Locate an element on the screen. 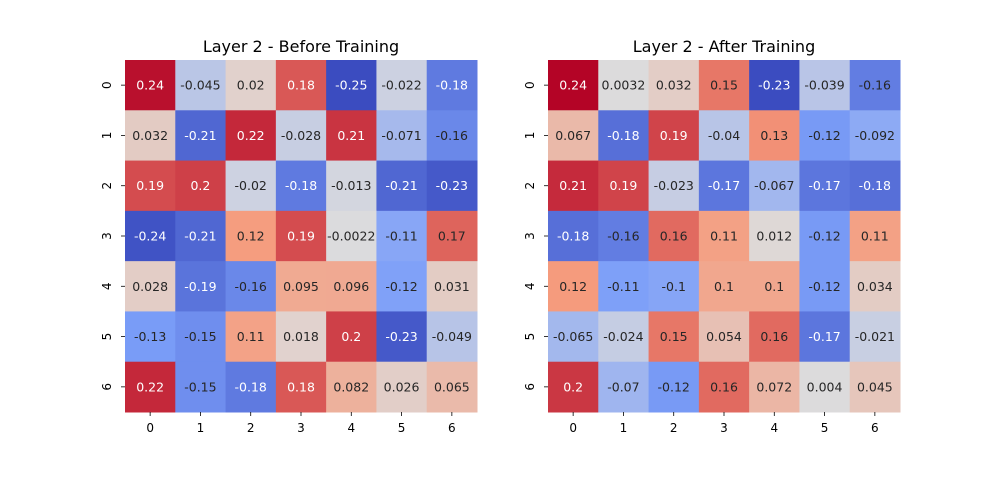  cell-value-label: -0.25 is located at coordinates (351, 85).